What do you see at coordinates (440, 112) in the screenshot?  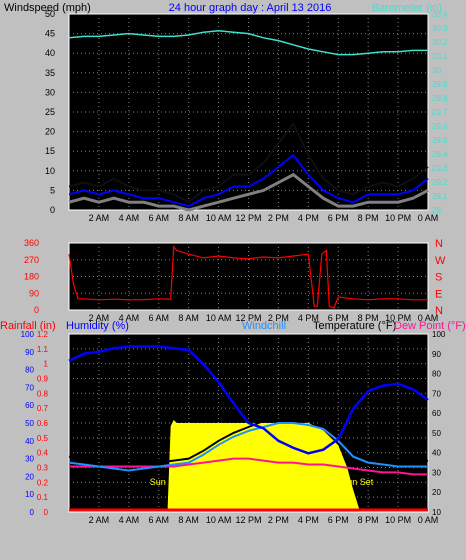 I see `barometer-tick-label: 29.7` at bounding box center [440, 112].